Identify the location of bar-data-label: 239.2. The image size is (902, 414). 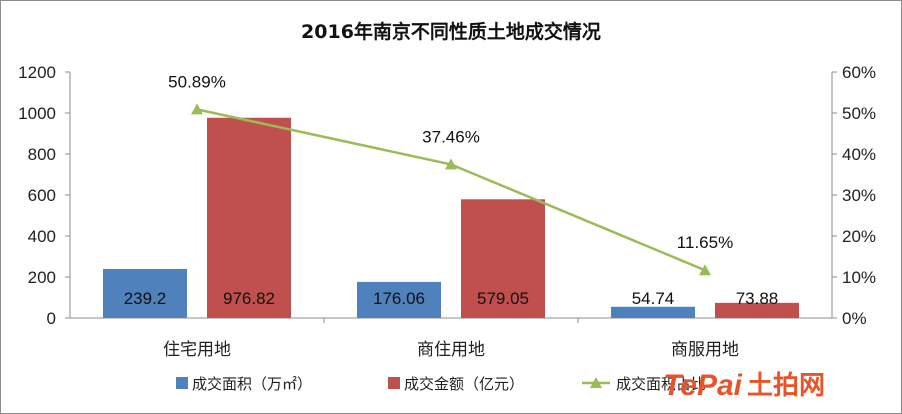
(145, 298).